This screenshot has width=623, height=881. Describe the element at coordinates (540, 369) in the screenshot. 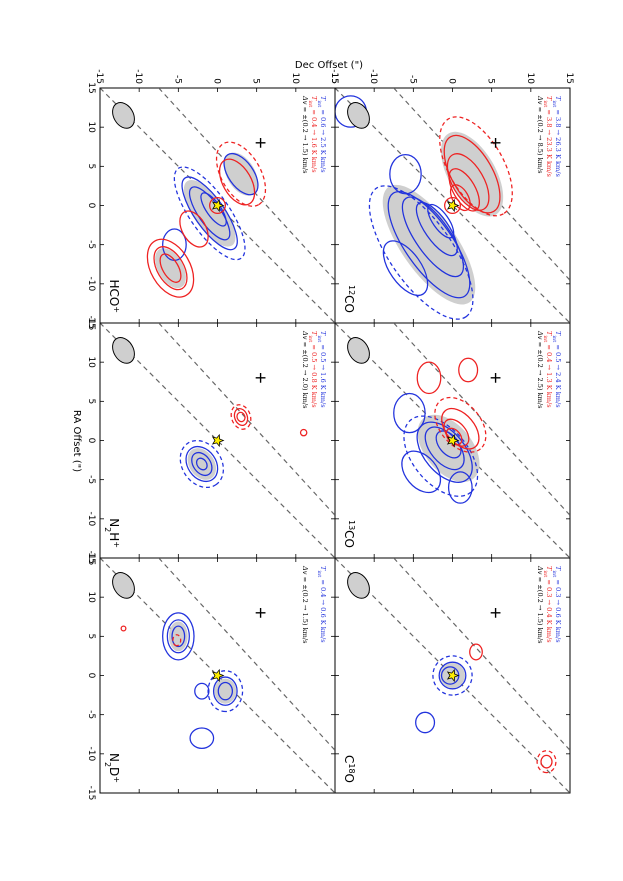

I see `integration-range-label: Δv = ±(0.2 → 2.5) km/s` at that location.